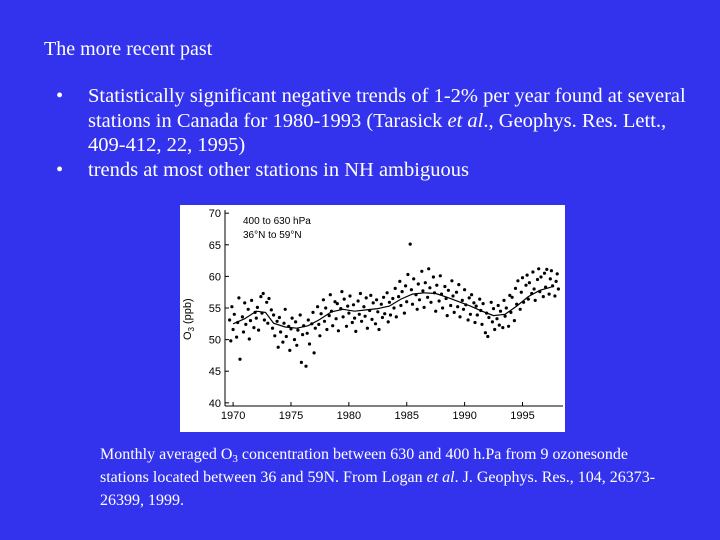 Image resolution: width=720 pixels, height=540 pixels. What do you see at coordinates (215, 404) in the screenshot?
I see `y-tick-label: 40` at bounding box center [215, 404].